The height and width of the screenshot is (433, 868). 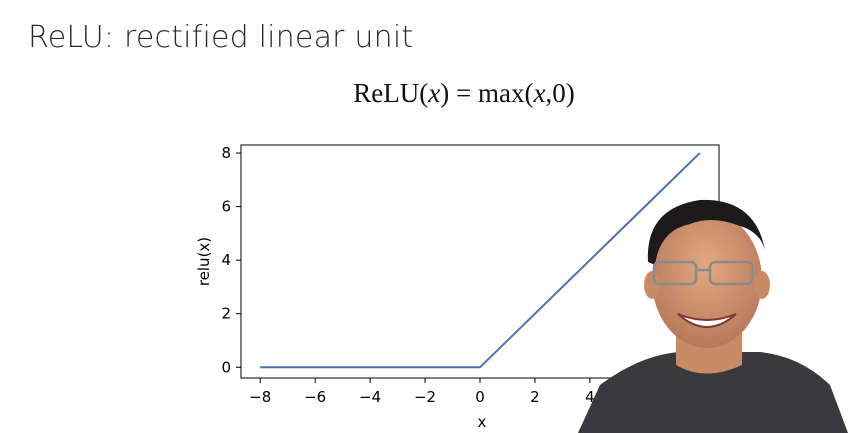 What do you see at coordinates (370, 397) in the screenshot?
I see `x-tick-label: −4` at bounding box center [370, 397].